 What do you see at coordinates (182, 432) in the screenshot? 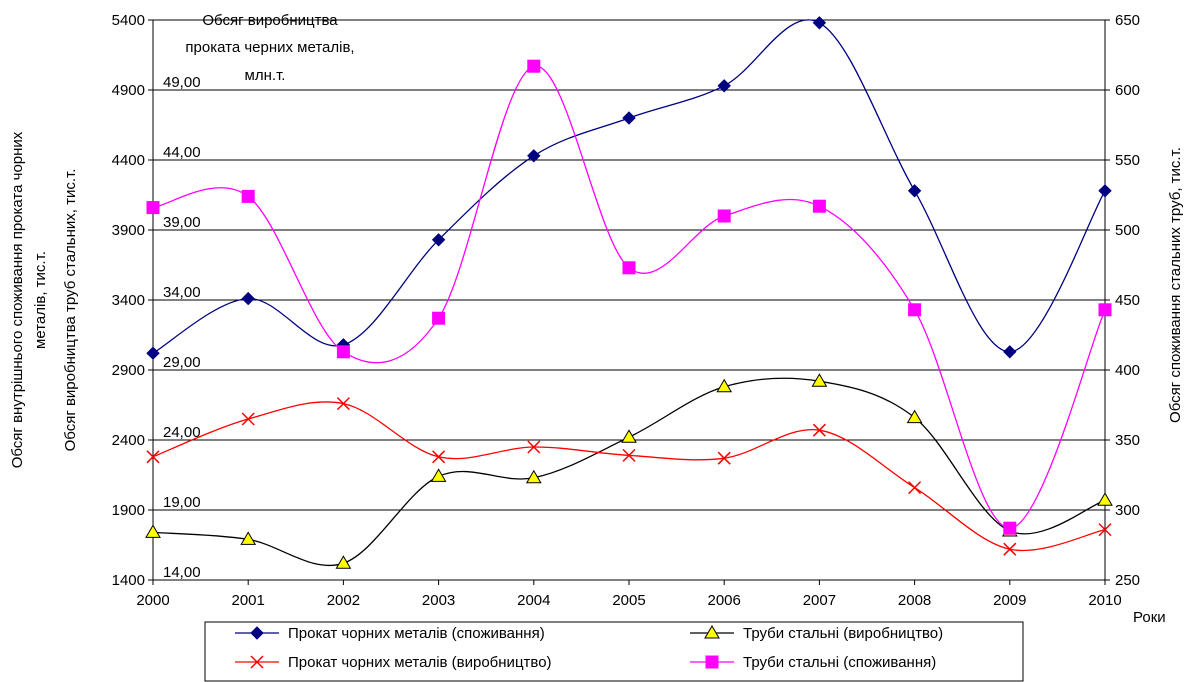
I see `inner-tick-label: 24,00` at bounding box center [182, 432].